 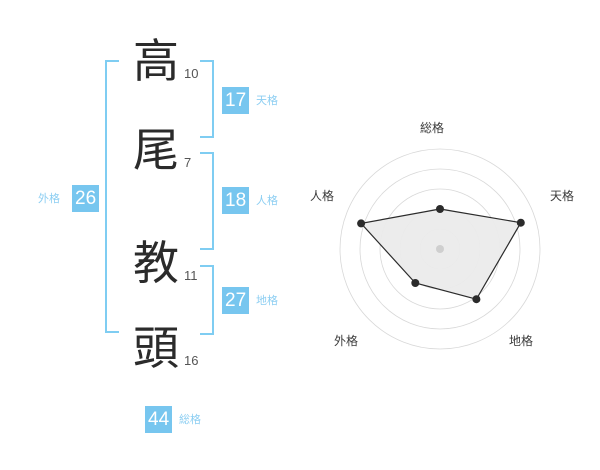 What do you see at coordinates (207, 300) in the screenshot?
I see `bracket-chikaku` at bounding box center [207, 300].